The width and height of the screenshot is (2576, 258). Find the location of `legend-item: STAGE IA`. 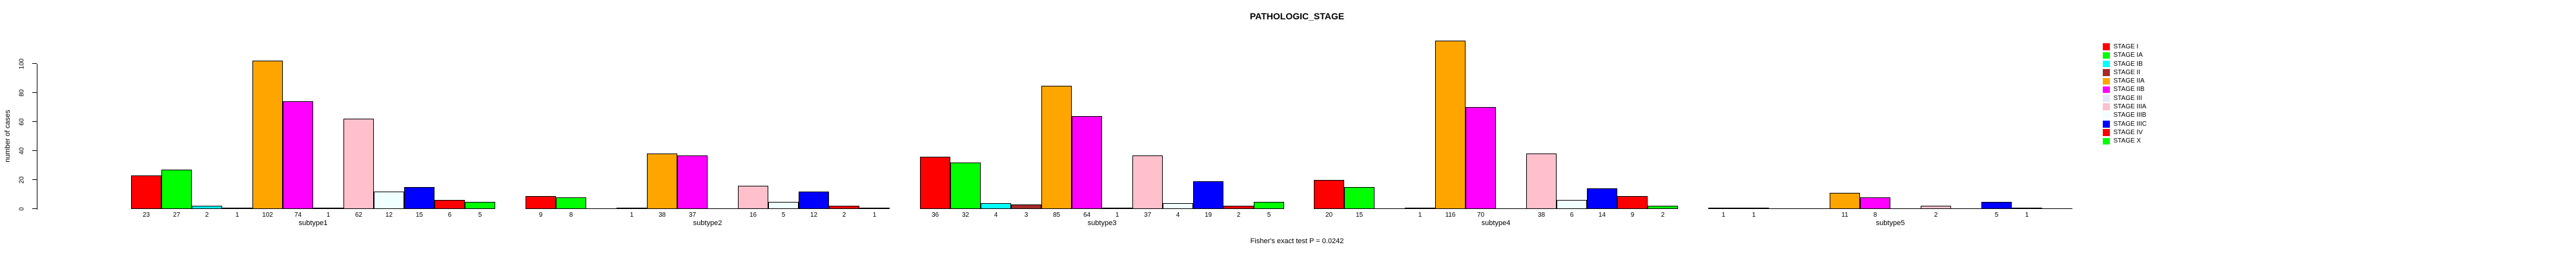

legend-item: STAGE IA is located at coordinates (2125, 55).